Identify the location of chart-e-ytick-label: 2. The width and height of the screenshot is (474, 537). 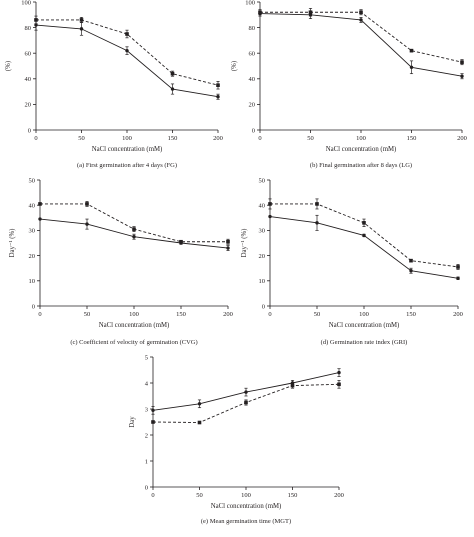
(146, 435).